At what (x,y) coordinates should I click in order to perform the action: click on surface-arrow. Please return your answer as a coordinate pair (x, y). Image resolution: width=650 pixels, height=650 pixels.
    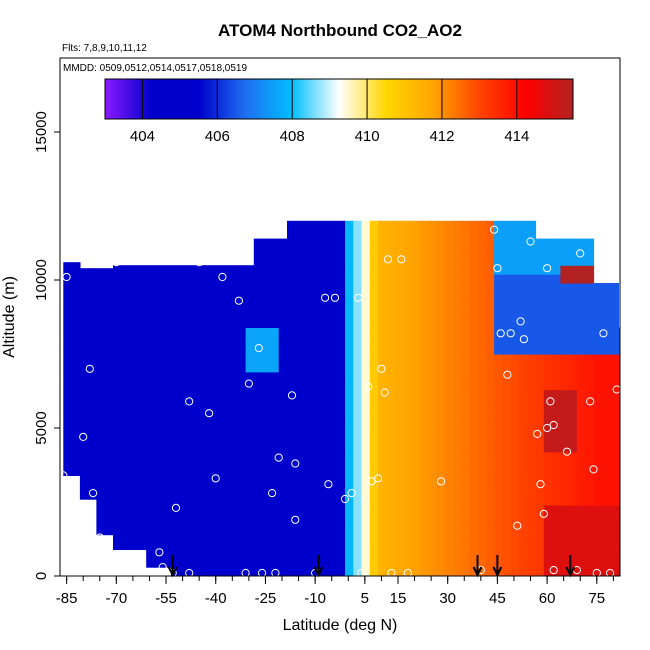
    Looking at the image, I should click on (172, 566).